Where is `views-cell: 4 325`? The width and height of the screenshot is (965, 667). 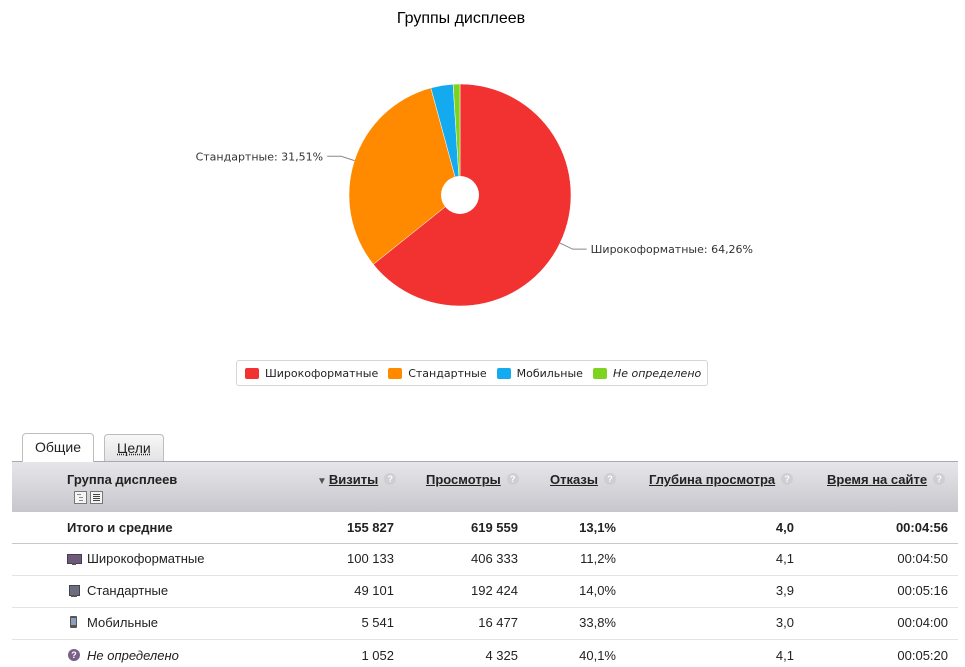 views-cell: 4 325 is located at coordinates (501, 655).